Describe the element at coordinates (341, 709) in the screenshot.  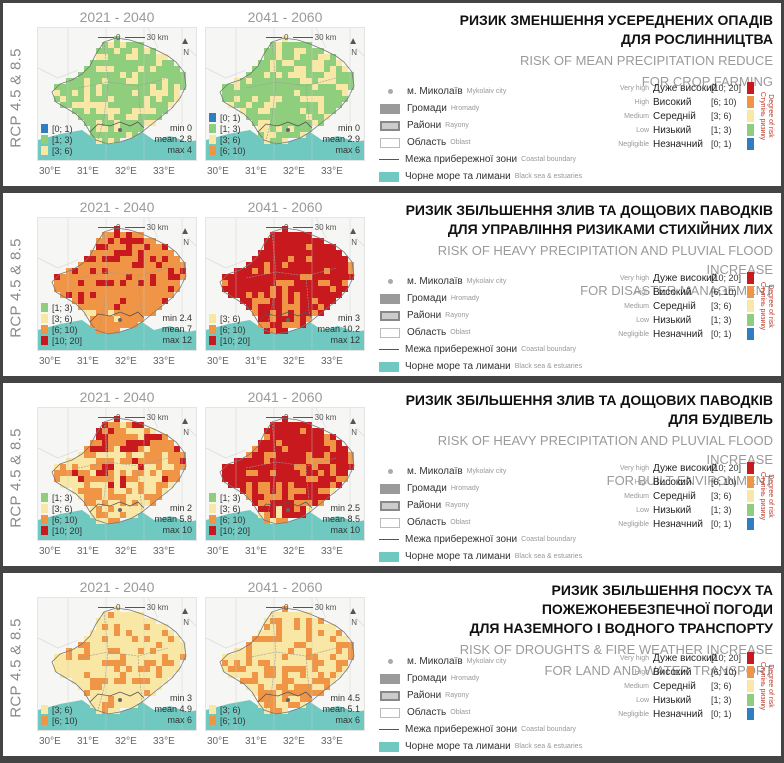
I see `map-stats: min 4.5 mean 5.1 max 6` at that location.